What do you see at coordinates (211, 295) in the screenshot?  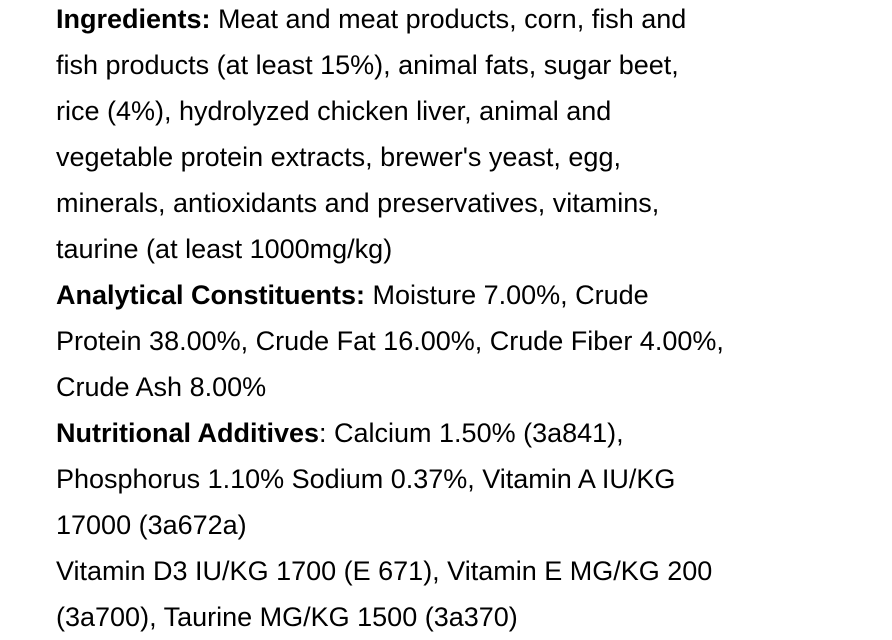 I see `analytical-heading: Analytical Constituents:` at bounding box center [211, 295].